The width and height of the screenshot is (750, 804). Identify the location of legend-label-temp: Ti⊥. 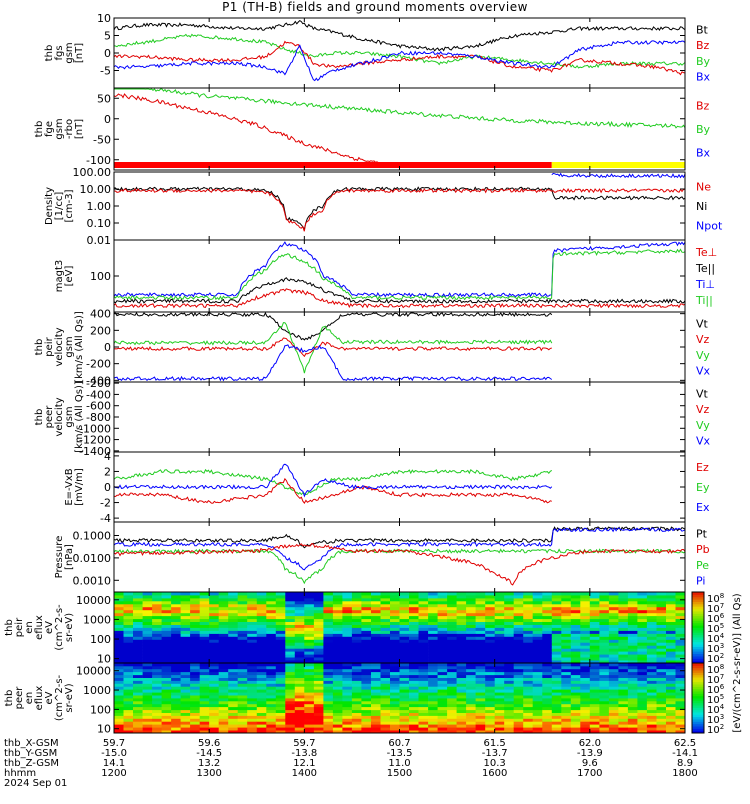
(705, 284).